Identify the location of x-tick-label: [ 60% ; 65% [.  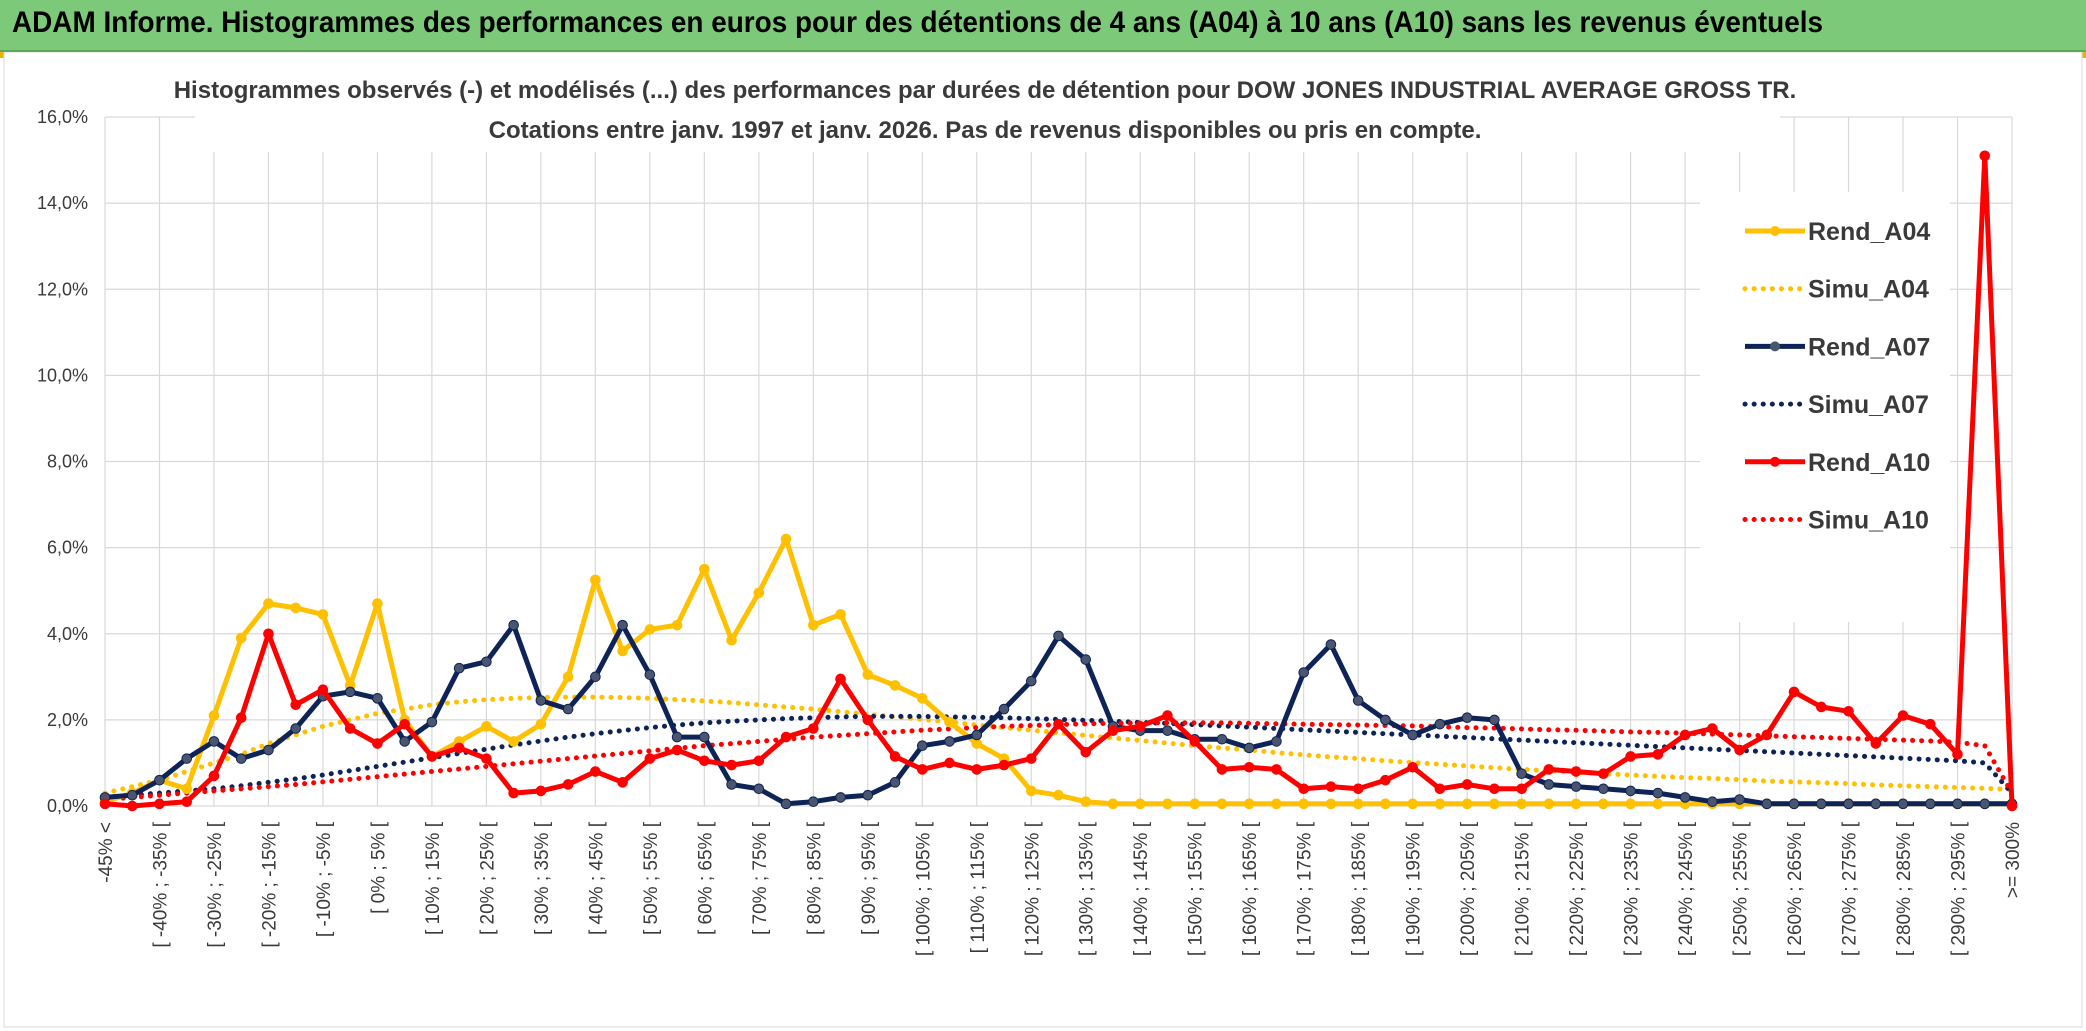
(705, 878).